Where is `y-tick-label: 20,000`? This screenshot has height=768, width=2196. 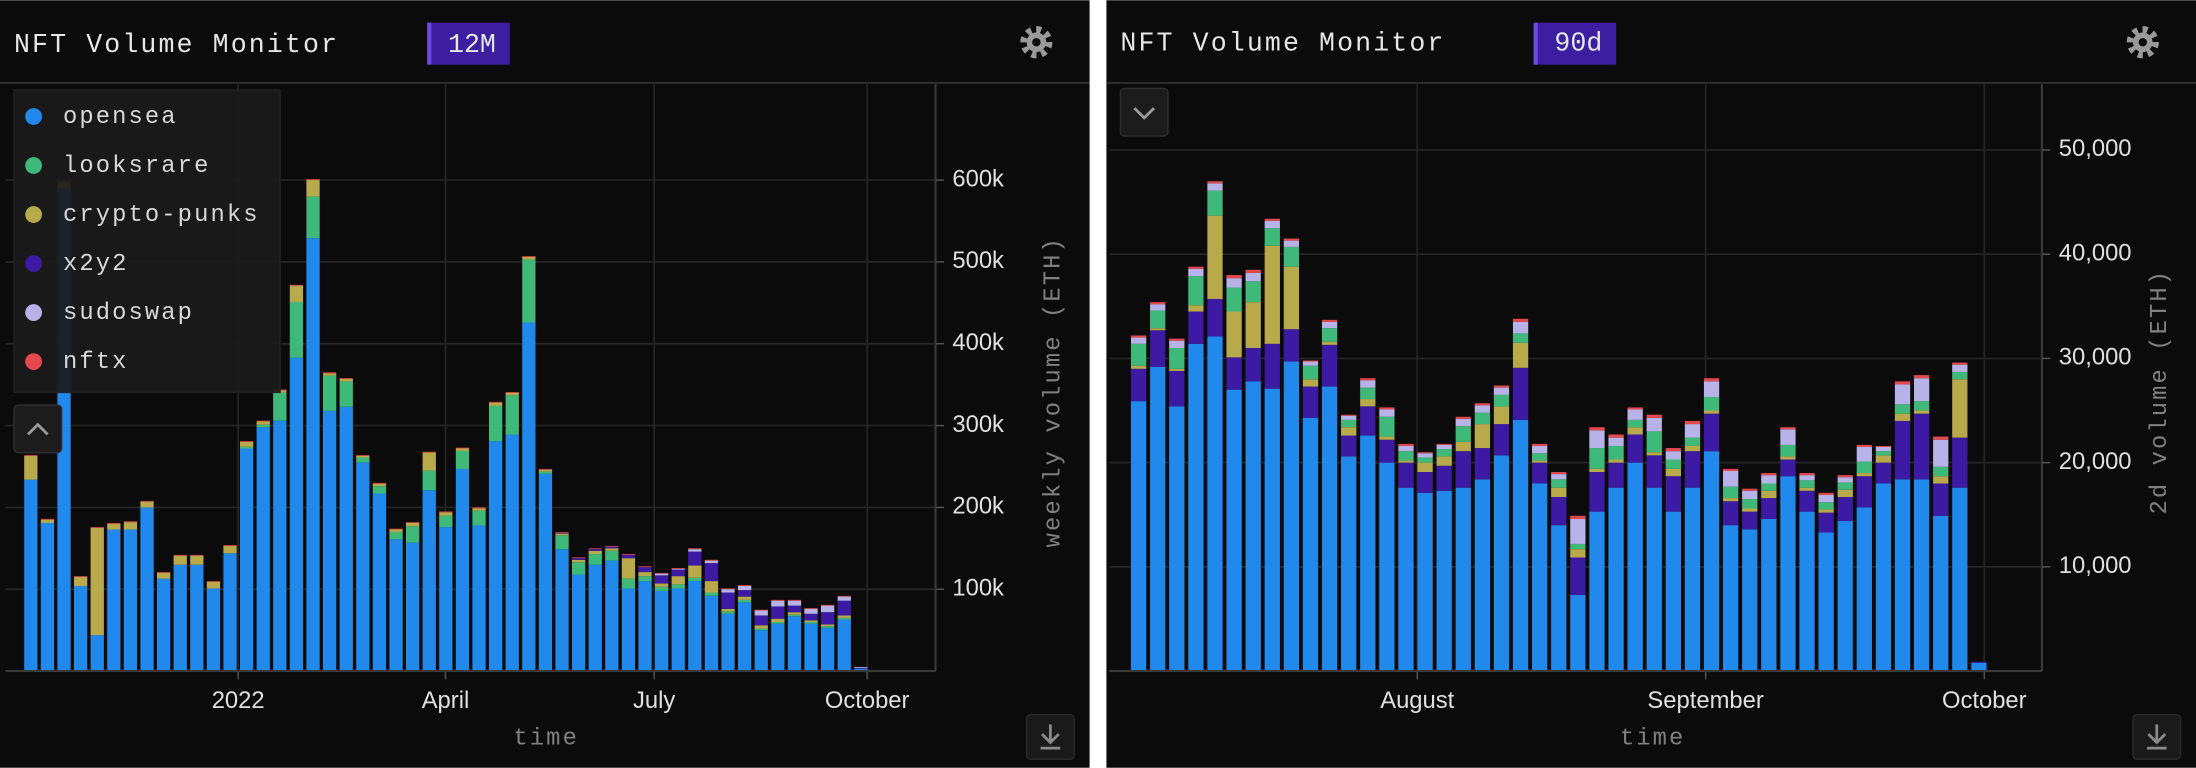 y-tick-label: 20,000 is located at coordinates (2095, 461).